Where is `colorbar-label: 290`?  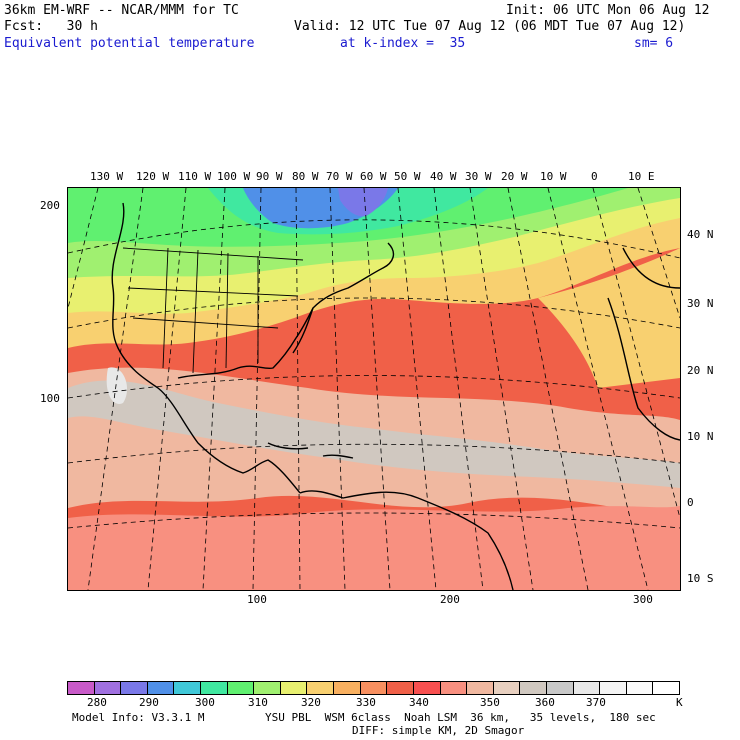 colorbar-label: 290 is located at coordinates (149, 702).